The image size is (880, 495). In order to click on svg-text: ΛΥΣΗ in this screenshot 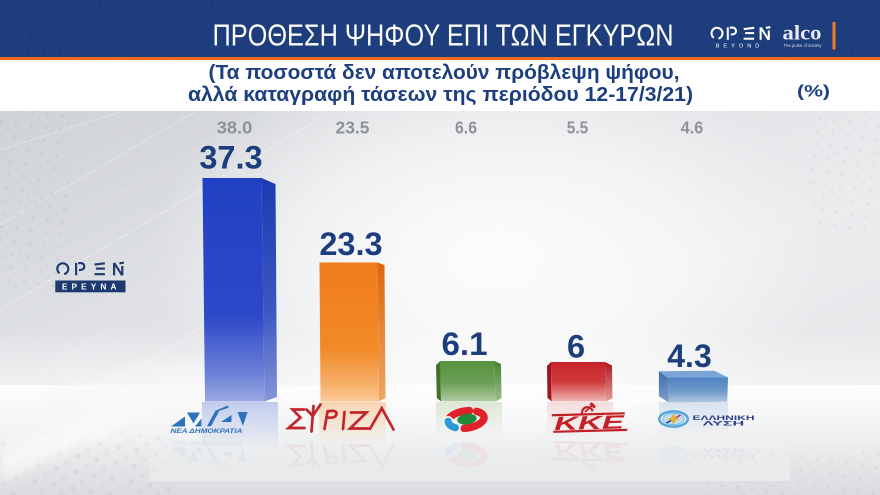, I will do `click(724, 424)`.